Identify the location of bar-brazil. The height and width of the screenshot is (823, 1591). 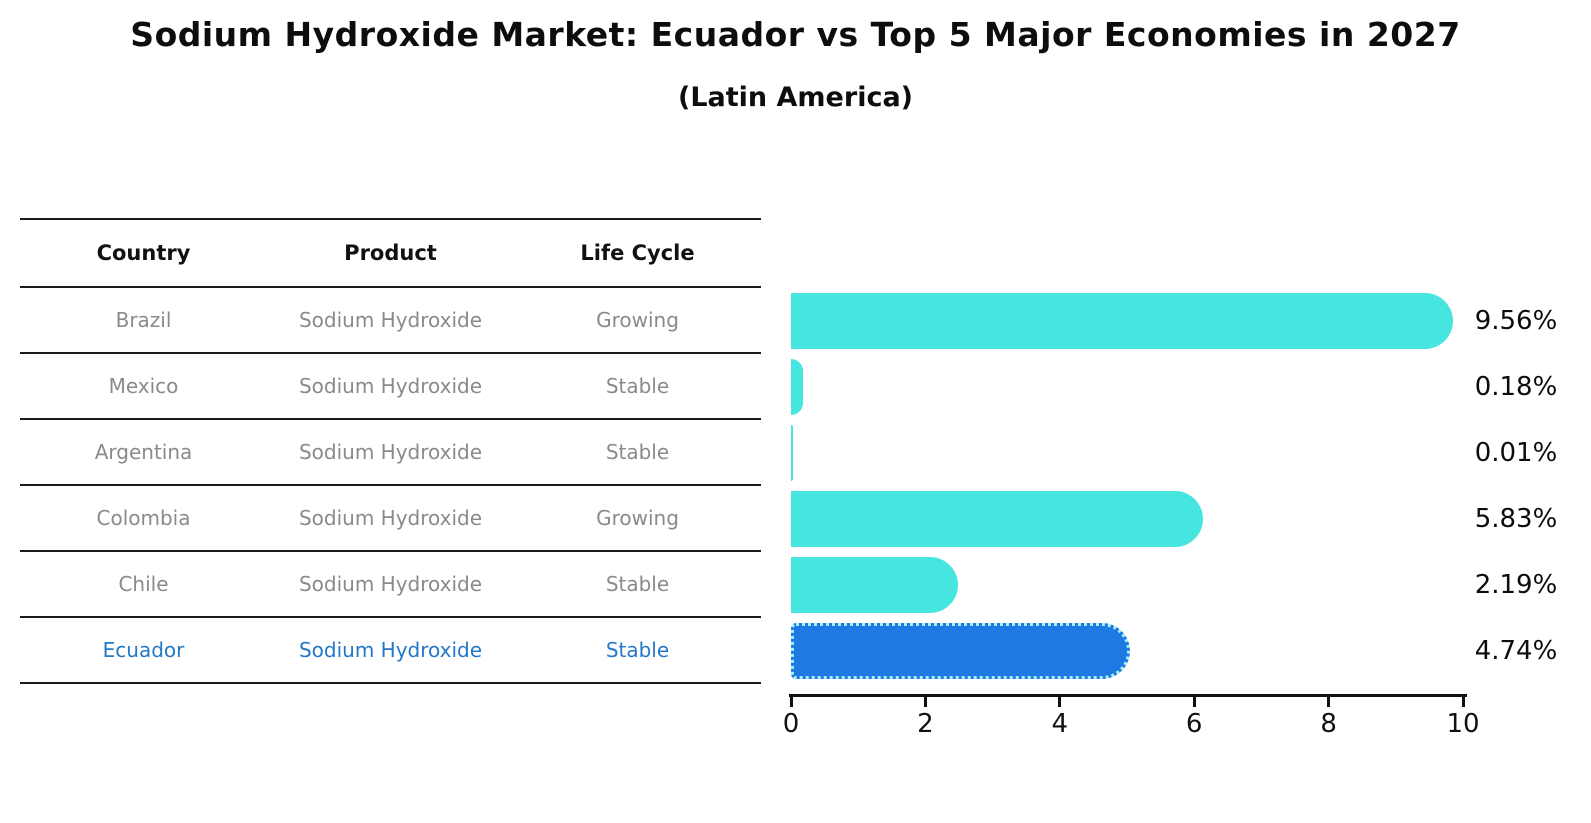
(1122, 321).